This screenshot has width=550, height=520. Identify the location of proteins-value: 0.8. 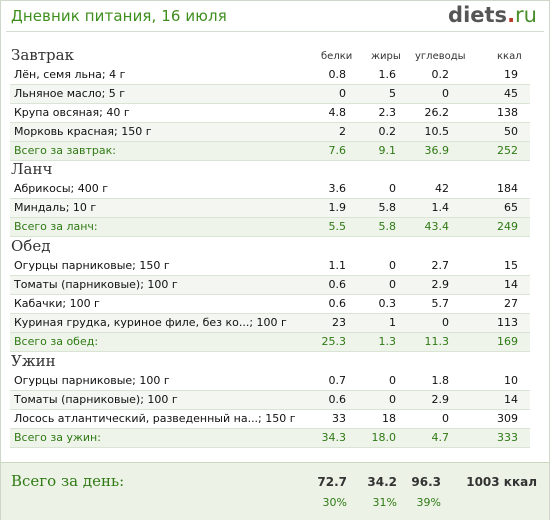
(337, 74).